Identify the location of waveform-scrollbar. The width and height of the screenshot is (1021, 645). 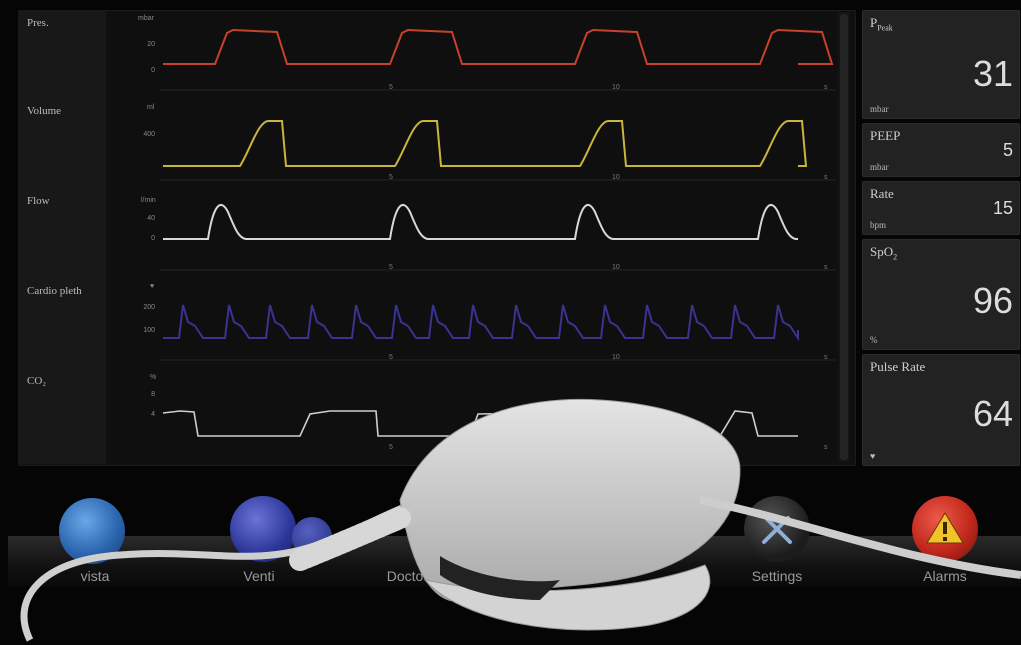
(844, 237).